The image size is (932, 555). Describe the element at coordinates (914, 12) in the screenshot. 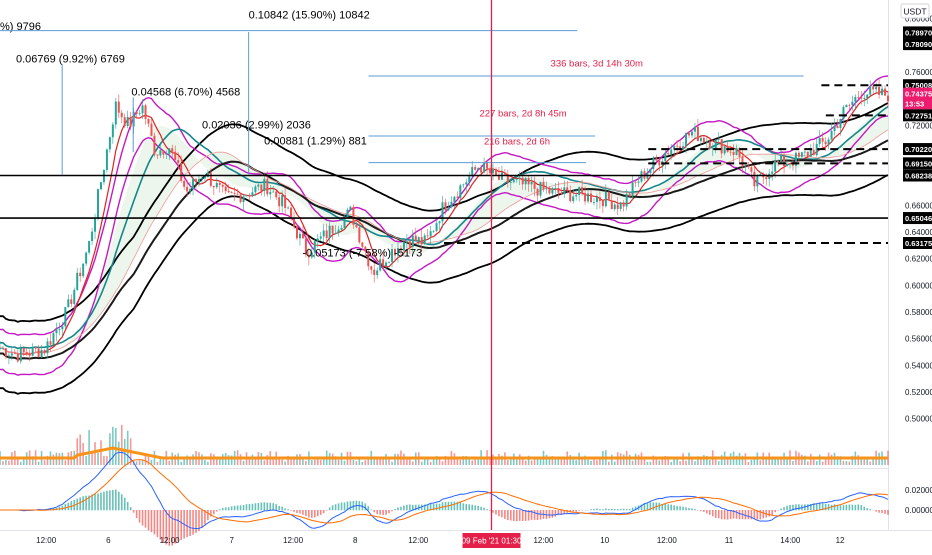

I see `currency-label: USDT` at that location.